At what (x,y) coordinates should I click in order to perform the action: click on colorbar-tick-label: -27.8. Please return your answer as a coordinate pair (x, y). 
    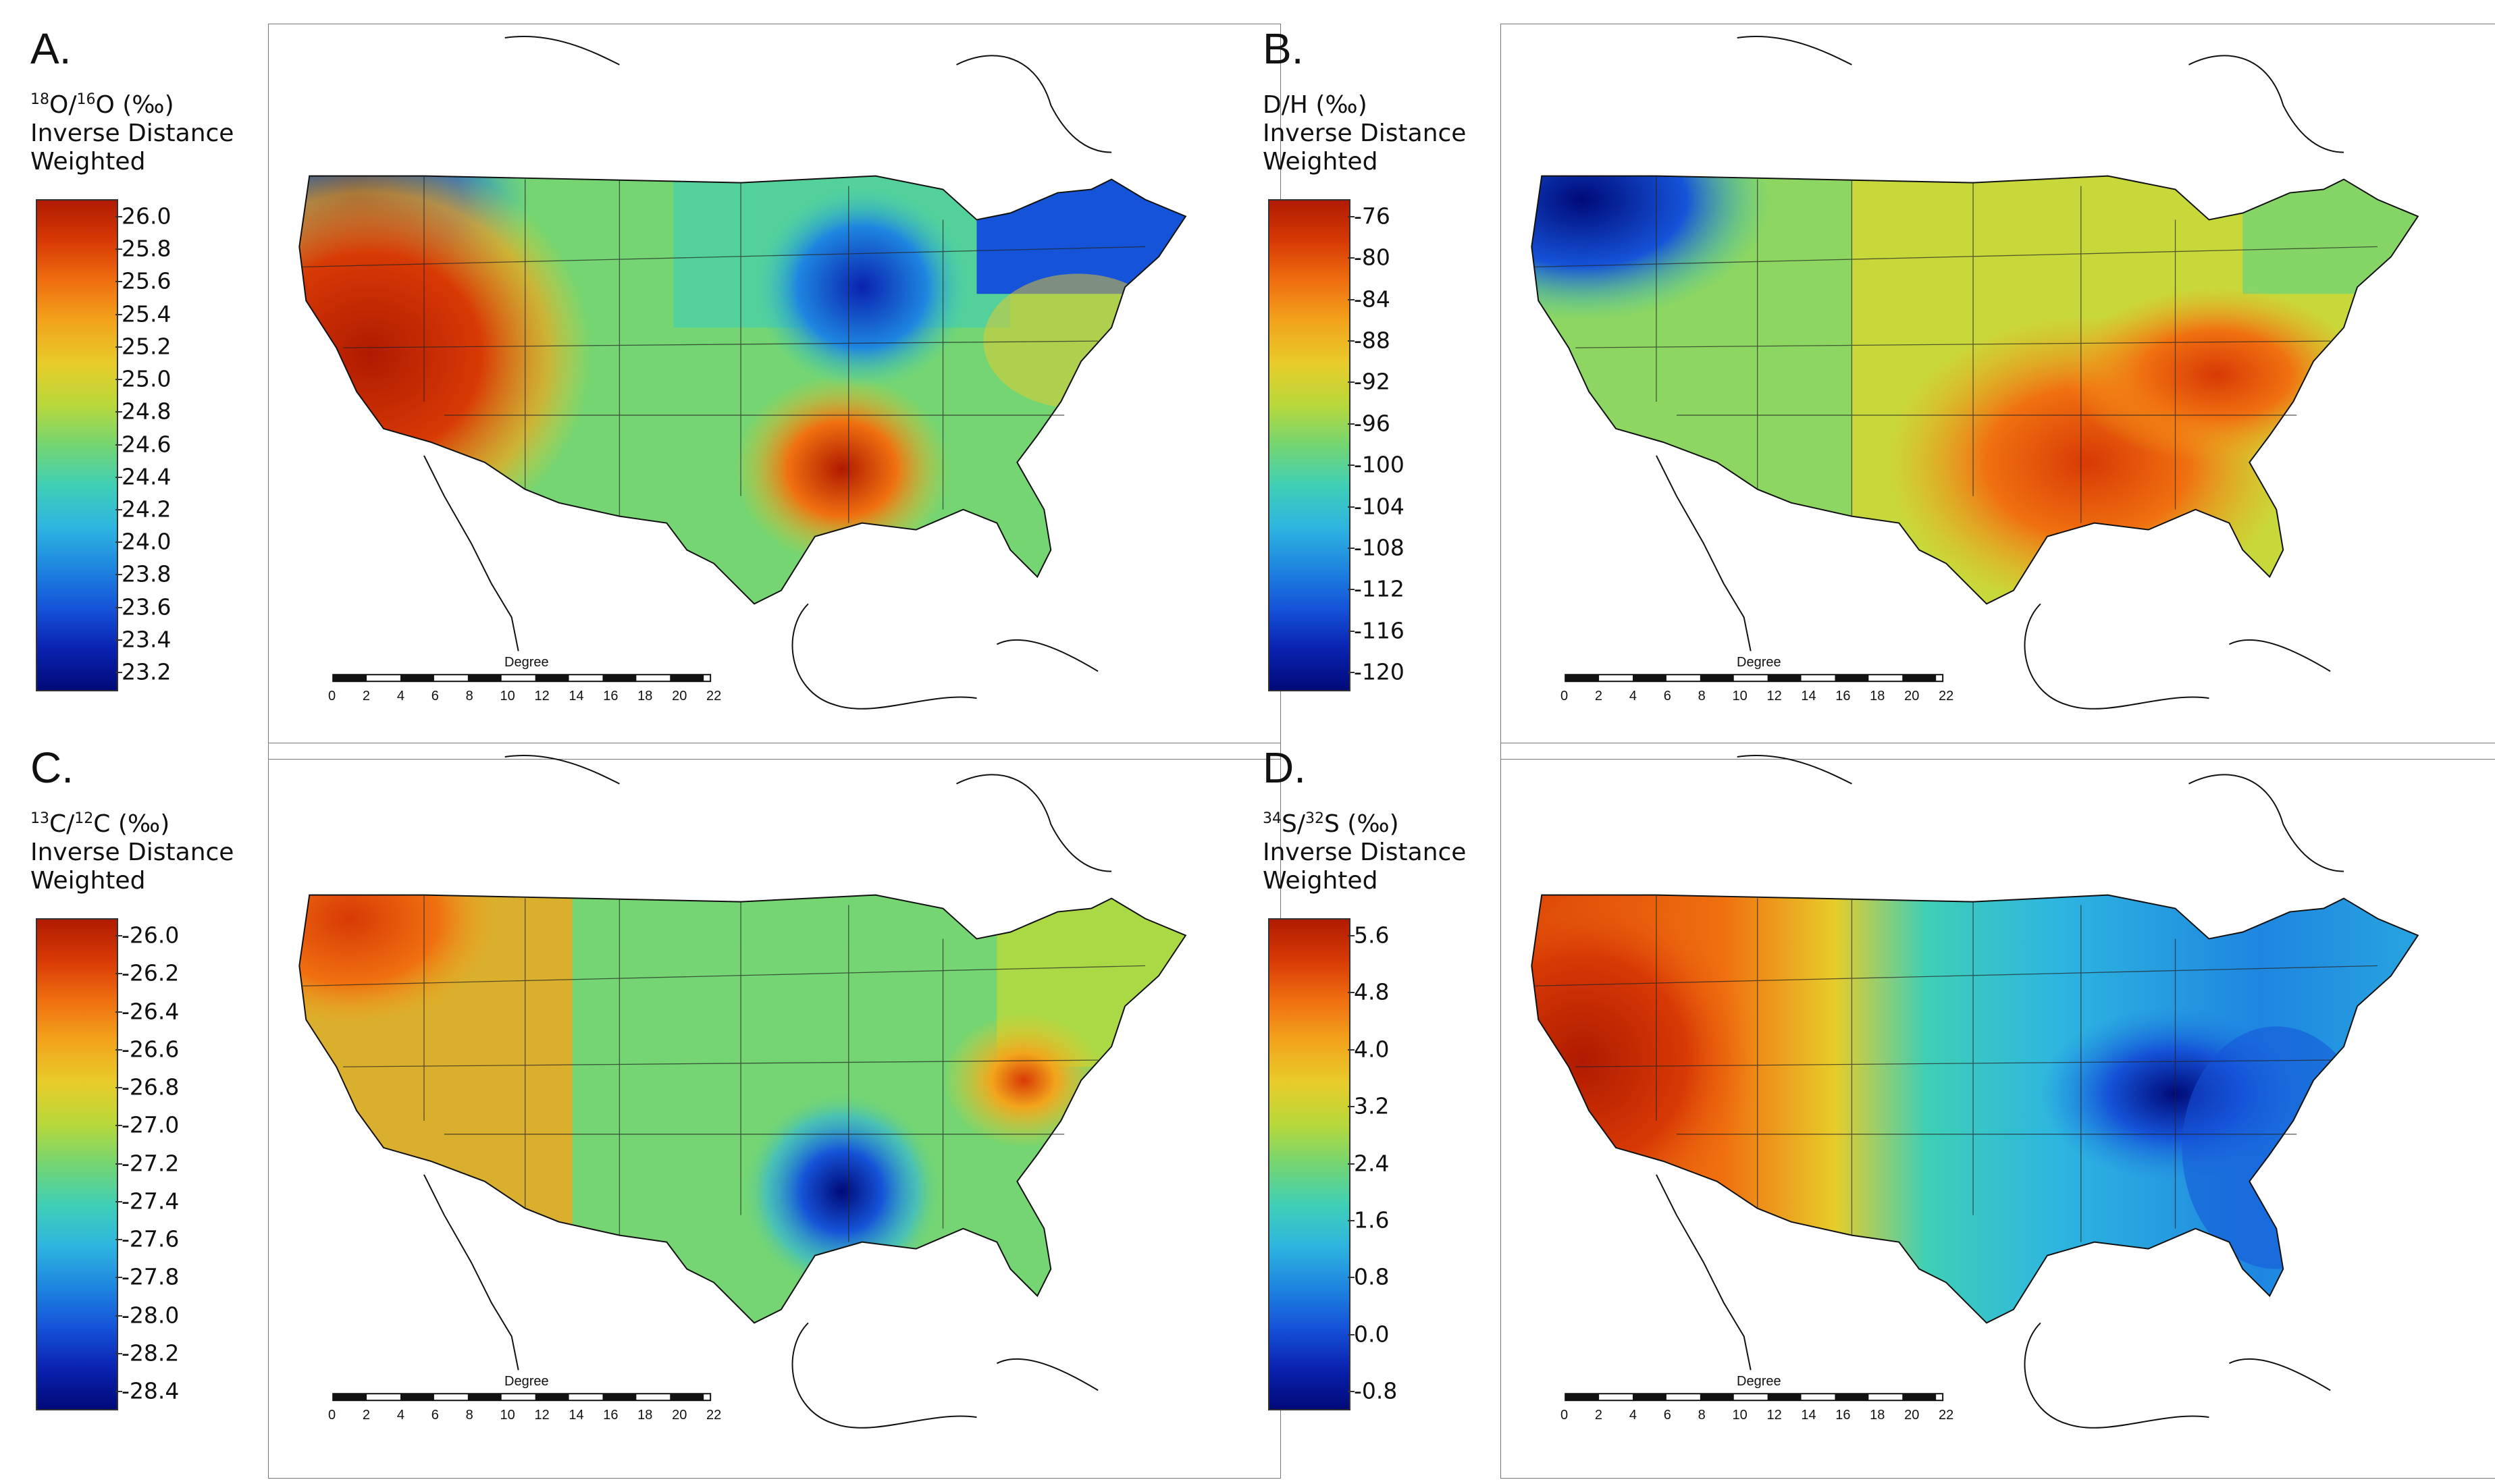
    Looking at the image, I should click on (151, 1276).